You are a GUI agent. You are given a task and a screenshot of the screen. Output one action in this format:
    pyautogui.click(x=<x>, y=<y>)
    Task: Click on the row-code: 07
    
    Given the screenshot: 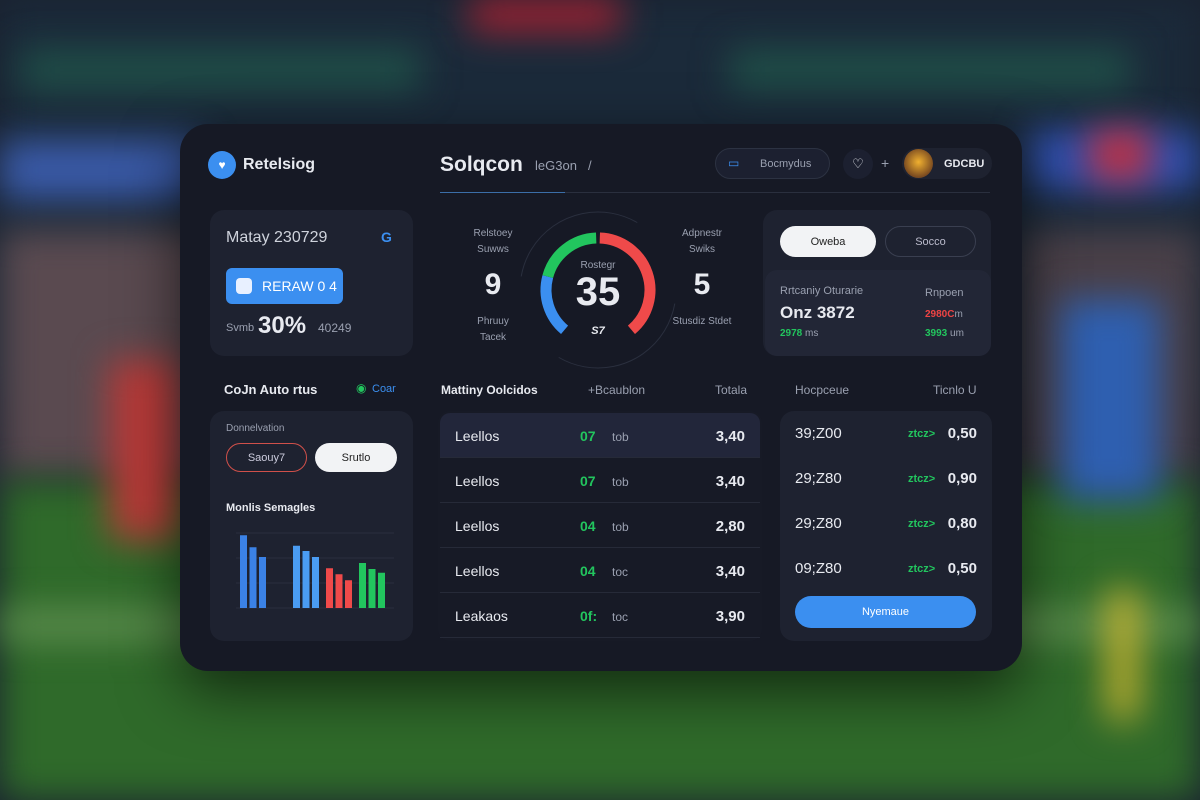 What is the action you would take?
    pyautogui.click(x=588, y=436)
    